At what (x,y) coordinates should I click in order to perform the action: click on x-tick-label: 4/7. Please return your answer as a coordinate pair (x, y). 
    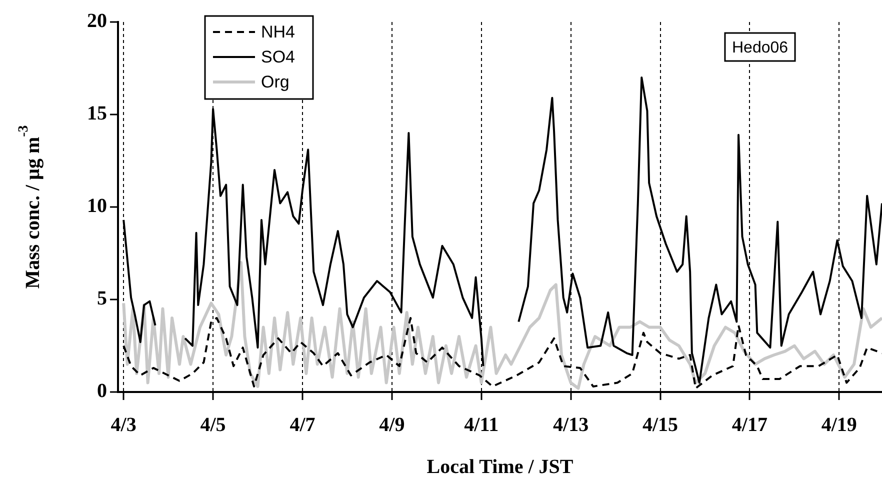
    Looking at the image, I should click on (303, 425).